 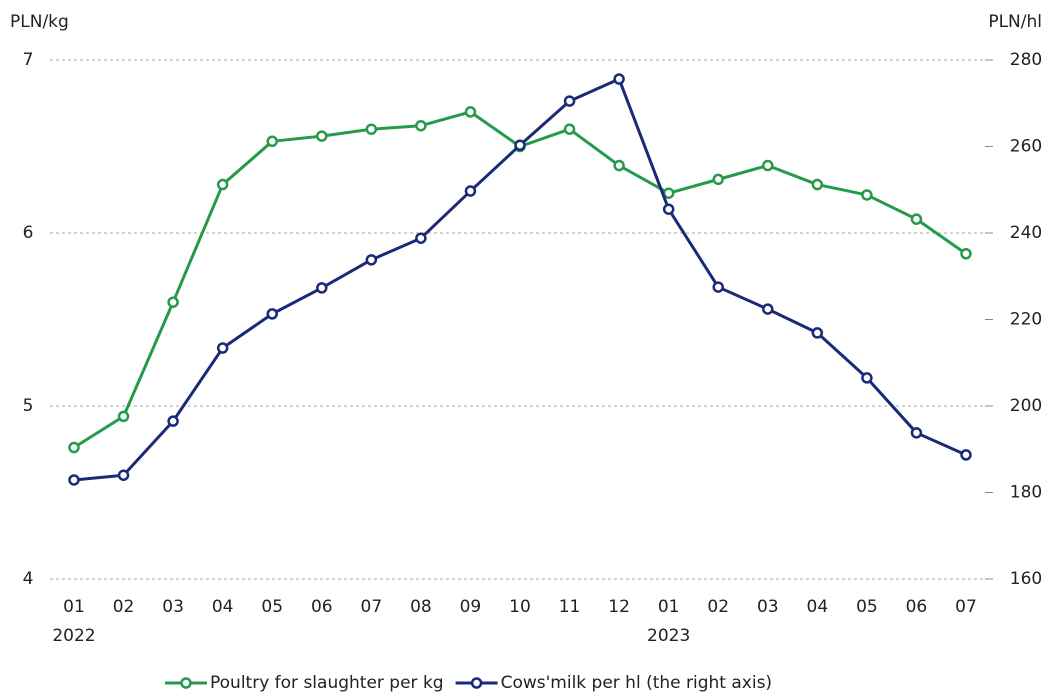 I want to click on y2-tick-label: 180, so click(x=1026, y=493).